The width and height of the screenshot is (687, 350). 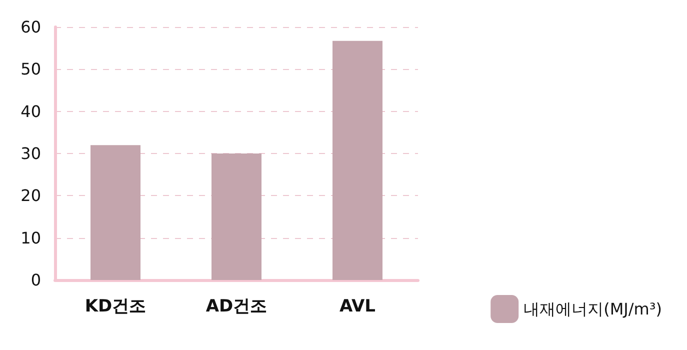 What do you see at coordinates (358, 306) in the screenshot?
I see `x-tick-label: AVL` at bounding box center [358, 306].